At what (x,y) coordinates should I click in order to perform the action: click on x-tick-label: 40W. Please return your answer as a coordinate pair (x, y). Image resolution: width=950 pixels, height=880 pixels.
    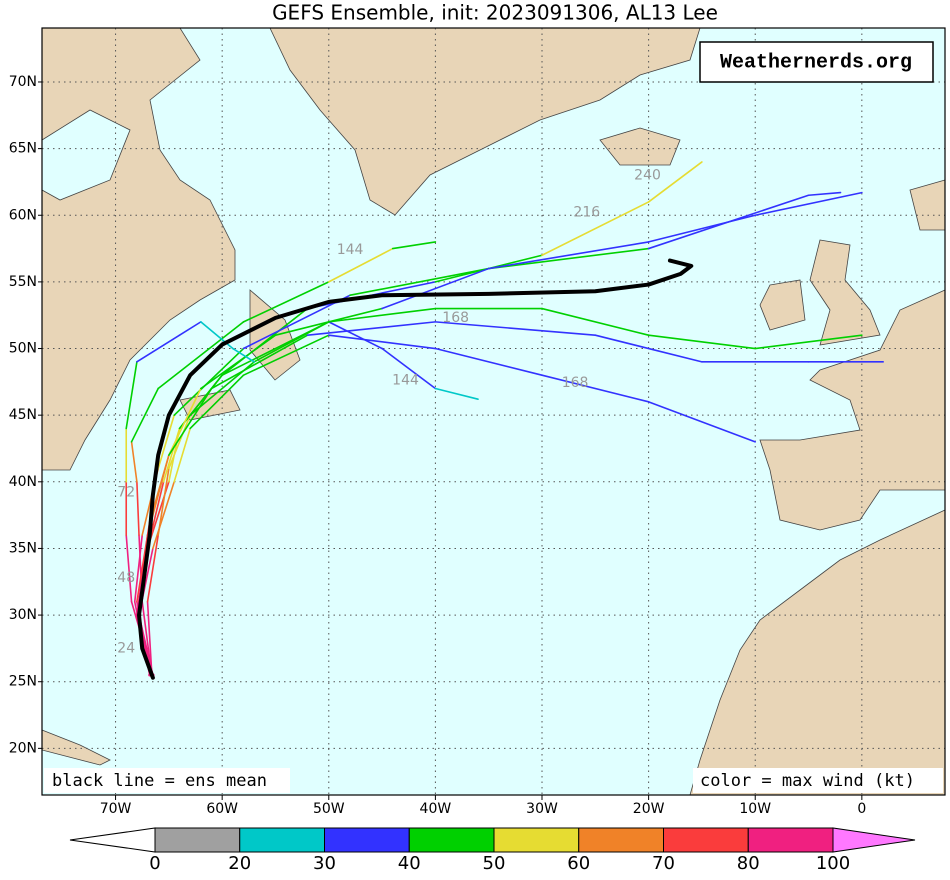
    Looking at the image, I should click on (436, 809).